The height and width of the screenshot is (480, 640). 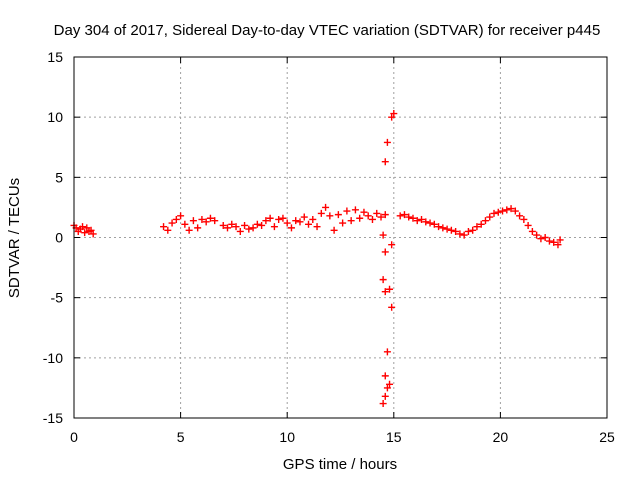 I want to click on x-tick-labels: 0 5 10 15 20 25, so click(x=342, y=437).